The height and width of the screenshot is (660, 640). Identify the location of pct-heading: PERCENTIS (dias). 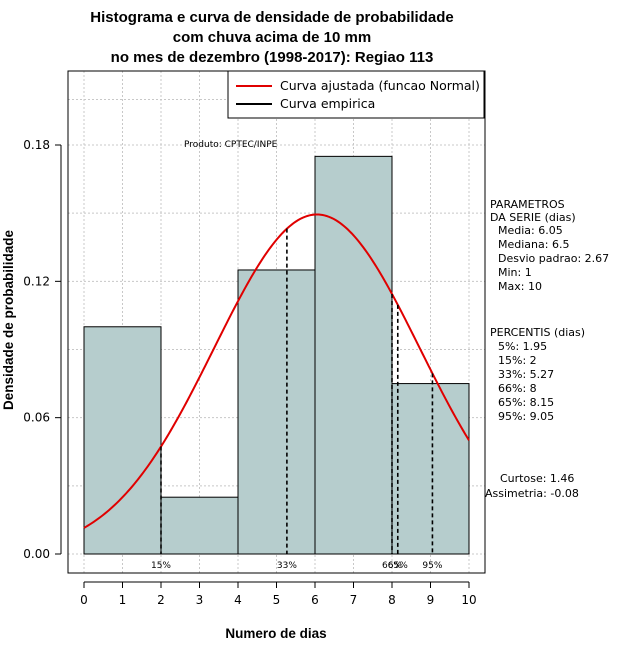
(537, 332).